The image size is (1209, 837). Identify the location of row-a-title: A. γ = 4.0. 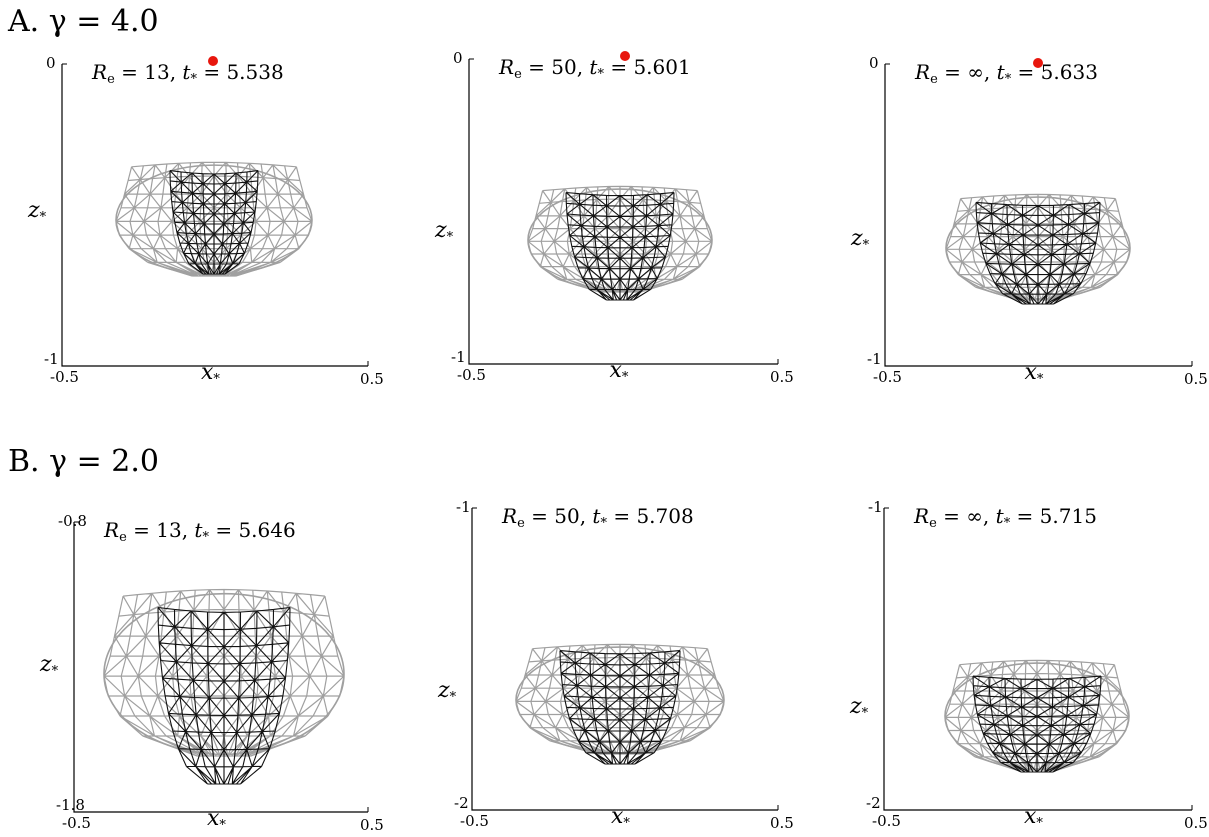
(83, 21).